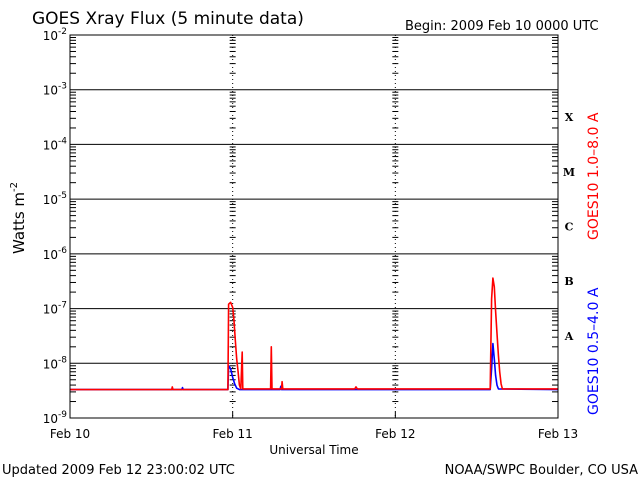 Image resolution: width=640 pixels, height=480 pixels. Describe the element at coordinates (168, 19) in the screenshot. I see `chart-title: GOES Xray Flux (5 minute data)` at that location.